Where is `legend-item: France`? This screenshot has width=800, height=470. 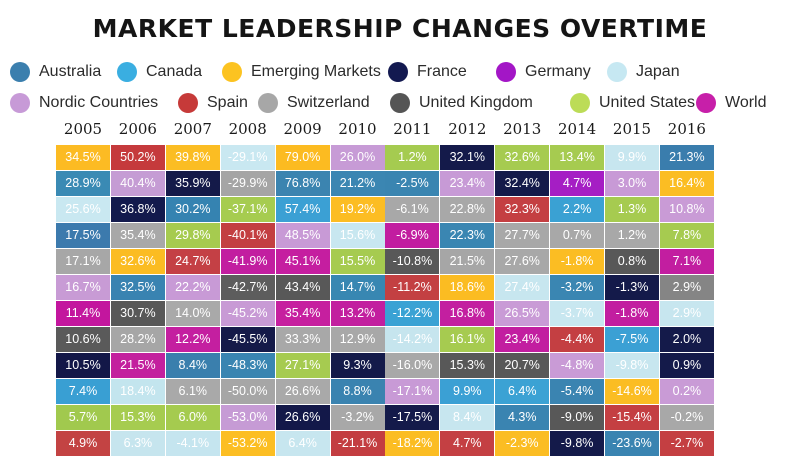
legend-item: France is located at coordinates (427, 72).